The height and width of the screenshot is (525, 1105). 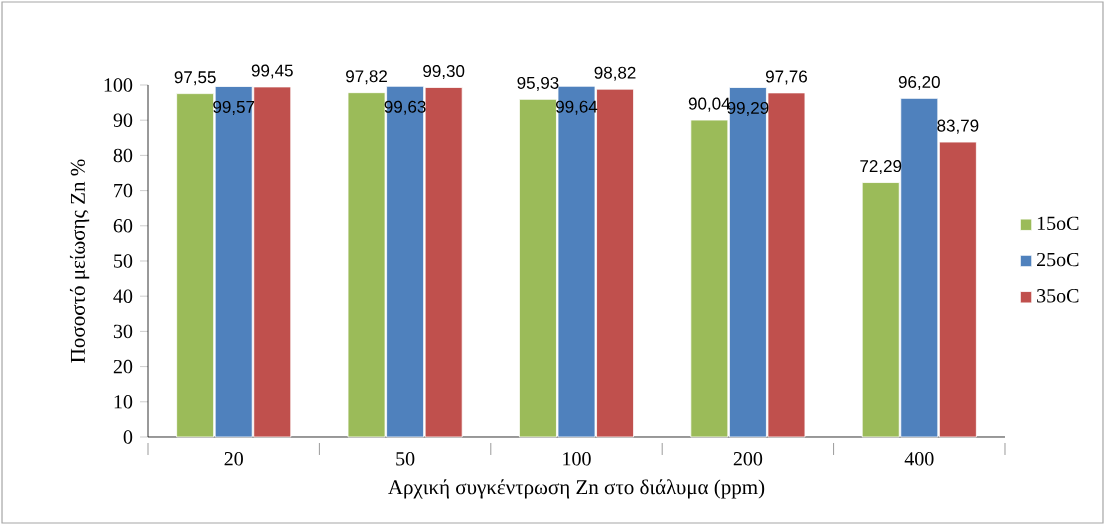 What do you see at coordinates (123, 155) in the screenshot?
I see `y-tick-label: 80` at bounding box center [123, 155].